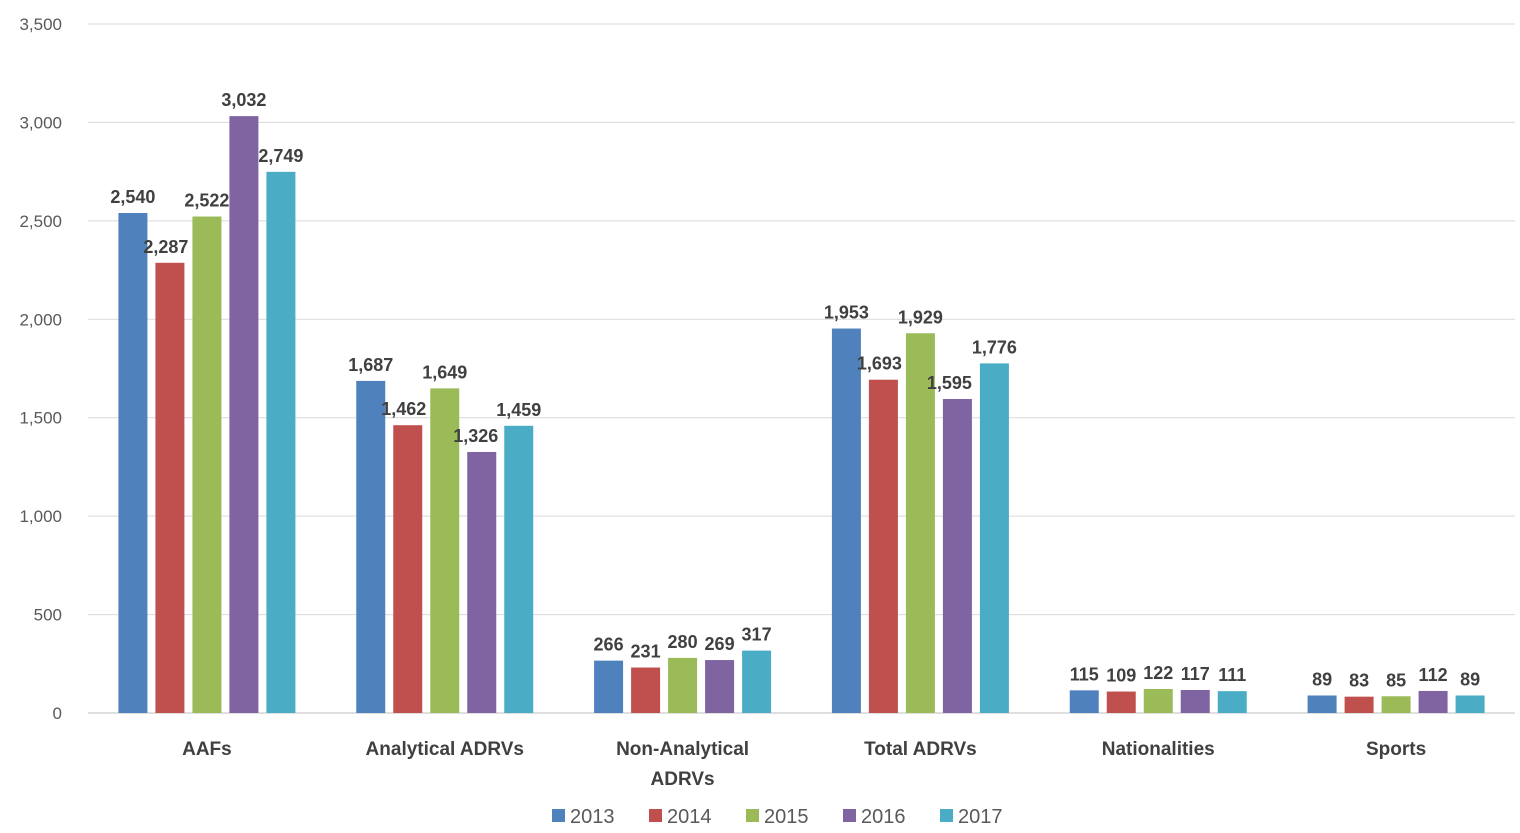 This screenshot has height=833, width=1520. Describe the element at coordinates (757, 635) in the screenshot. I see `data-label: 317` at that location.